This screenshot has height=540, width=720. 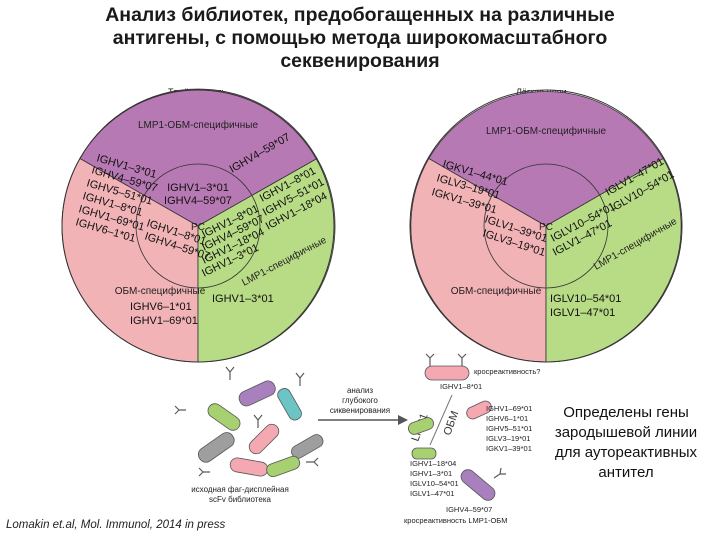 I want to click on cross-bottom-label: кросреактивность LMP1-ОБМ, so click(x=455, y=520).